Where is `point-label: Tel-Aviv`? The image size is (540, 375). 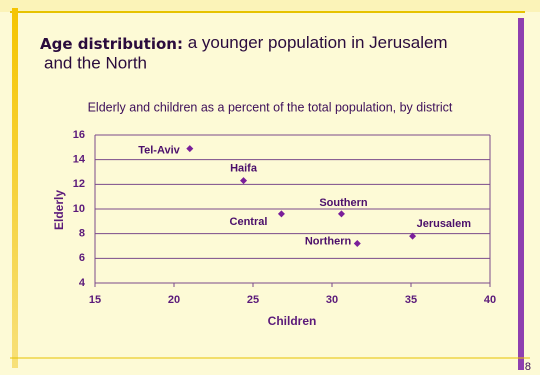
point-label: Tel-Aviv is located at coordinates (159, 150).